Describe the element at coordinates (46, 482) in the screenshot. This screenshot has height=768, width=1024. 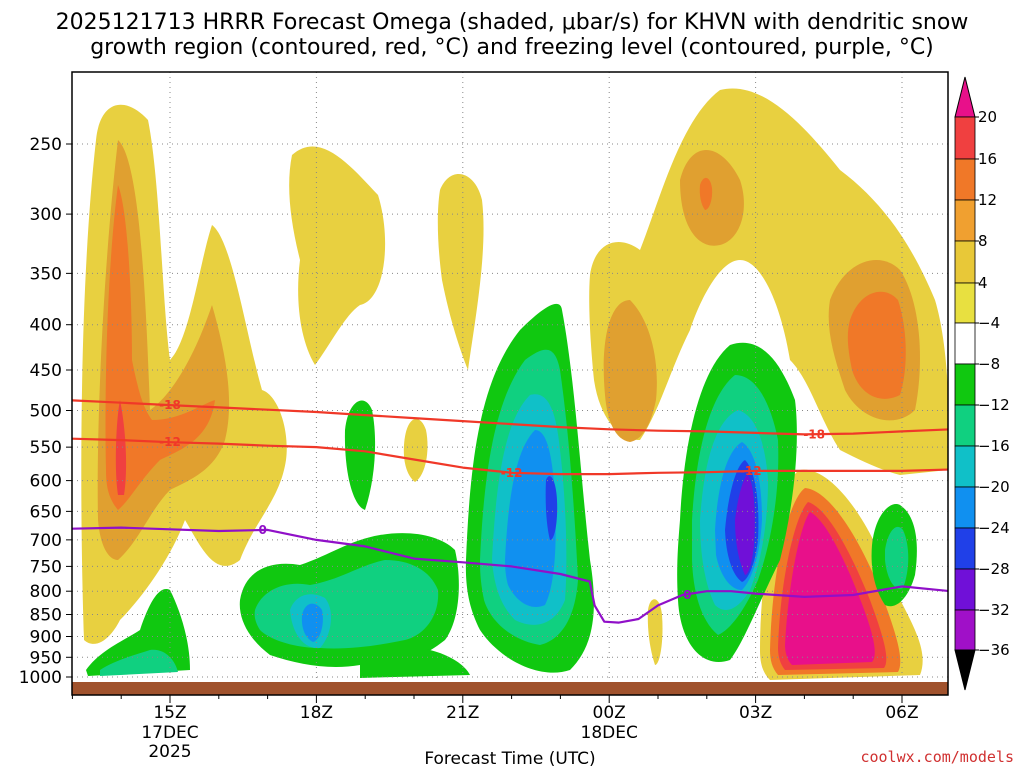
I see `y-tick-label: 600` at that location.